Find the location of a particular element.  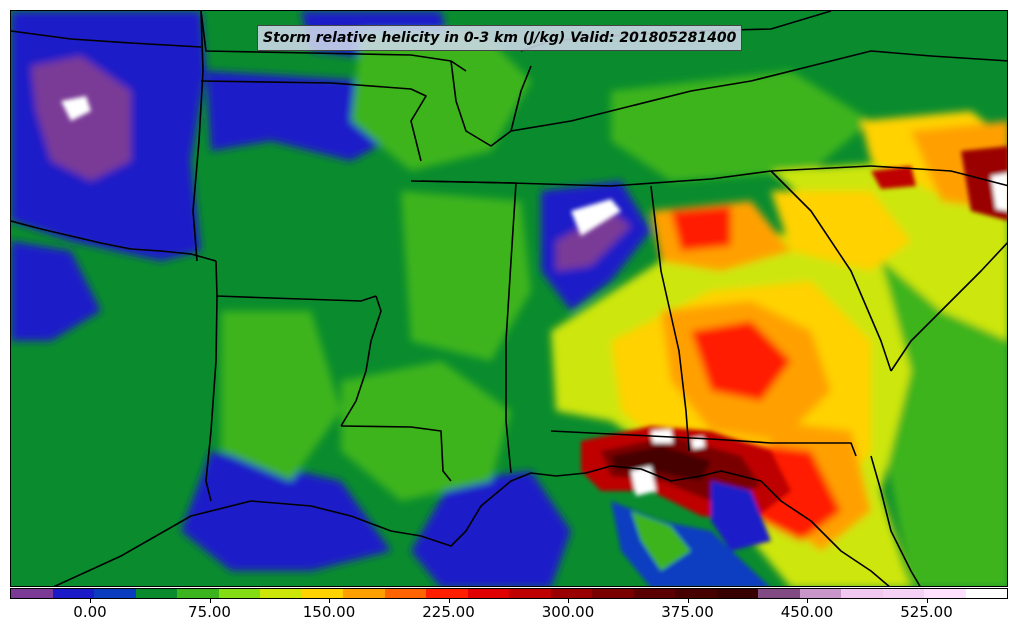

boundary-panhandle is located at coordinates (198, 136).